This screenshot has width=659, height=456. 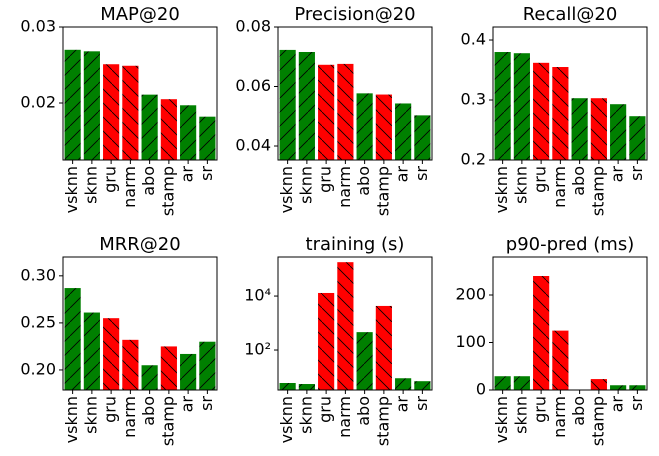 I want to click on subplot-title: MAP@20, so click(x=140, y=14).